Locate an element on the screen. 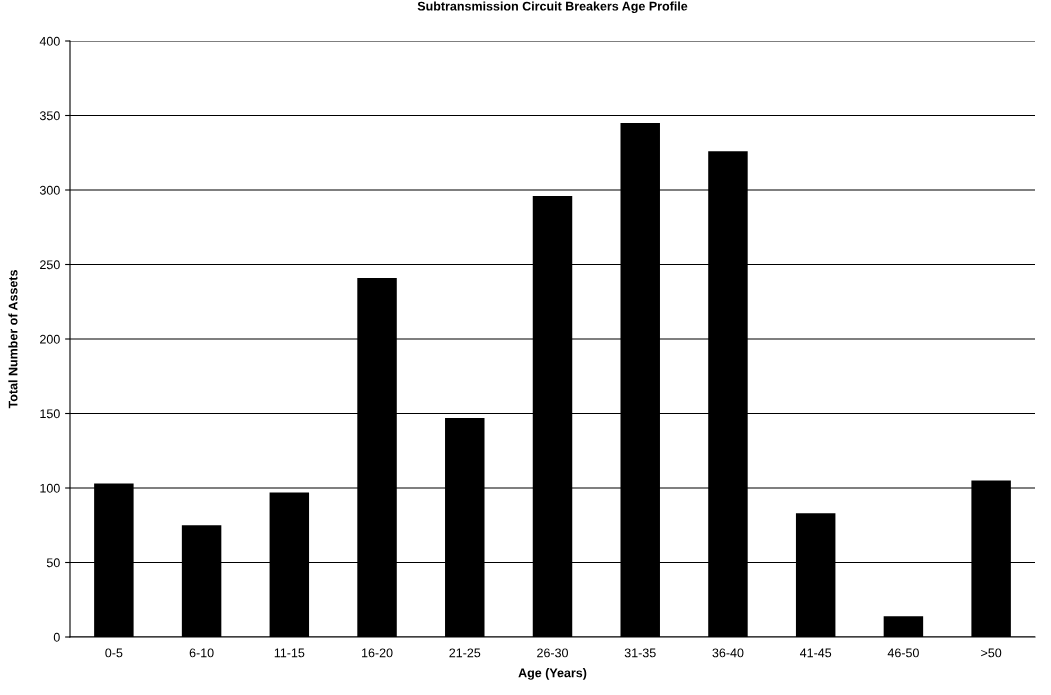 The image size is (1051, 695). x-tick-label: 36-40 is located at coordinates (728, 653).